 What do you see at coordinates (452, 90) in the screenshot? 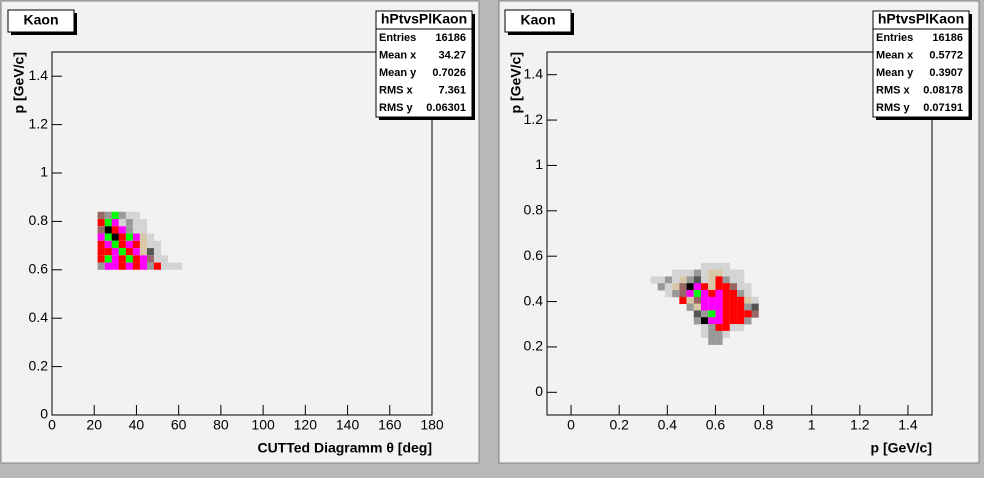
I see `stats-value: 7.361` at bounding box center [452, 90].